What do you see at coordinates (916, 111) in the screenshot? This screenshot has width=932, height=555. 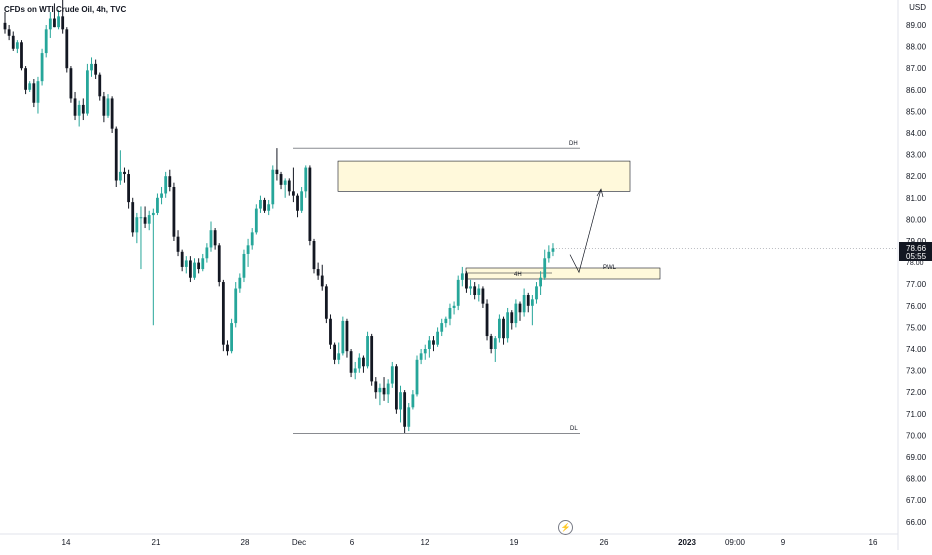 I see `price-tick-label: 85.00` at bounding box center [916, 111].